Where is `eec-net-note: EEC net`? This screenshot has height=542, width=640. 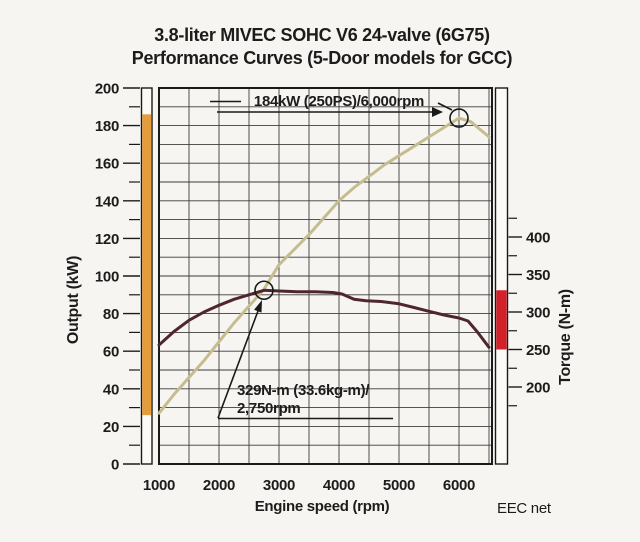 eec-net-note: EEC net is located at coordinates (524, 508).